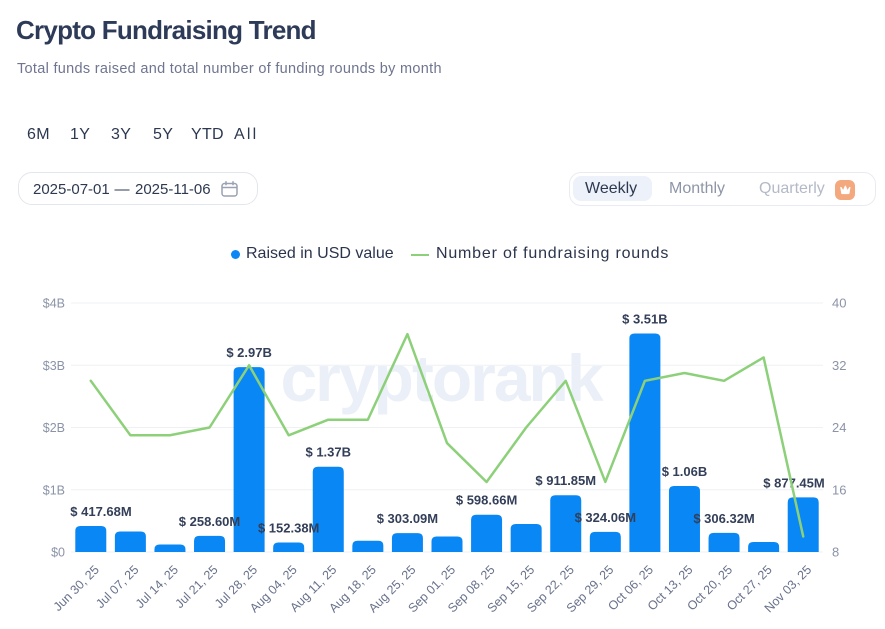 Image resolution: width=885 pixels, height=629 pixels. What do you see at coordinates (407, 518) in the screenshot?
I see `svg-text: $ 303.09M` at bounding box center [407, 518].